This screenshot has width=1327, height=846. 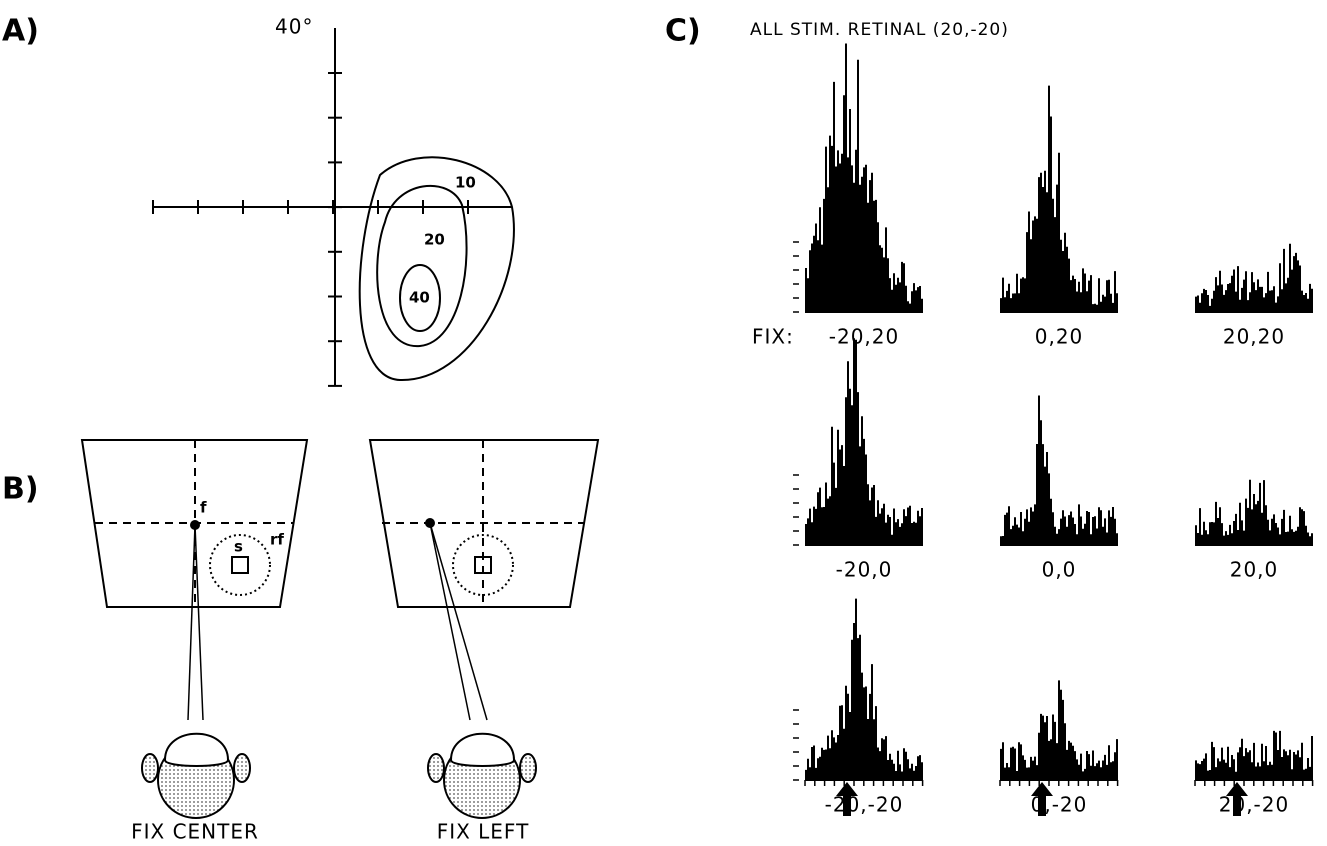 What do you see at coordinates (683, 31) in the screenshot?
I see `panel-label: C)` at bounding box center [683, 31].